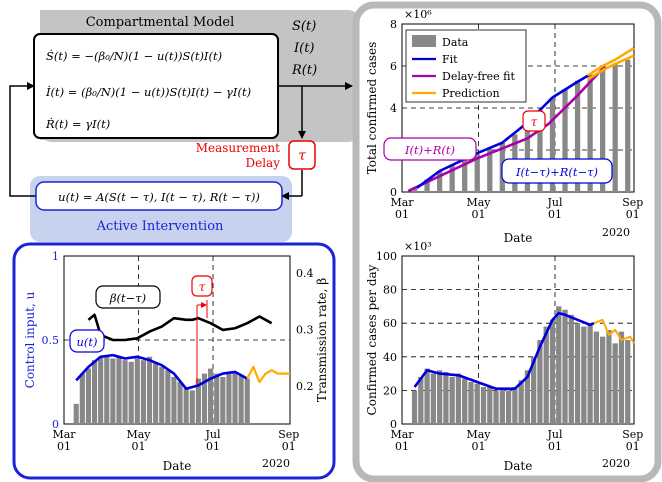  I want to click on beta-line, so click(180, 327).